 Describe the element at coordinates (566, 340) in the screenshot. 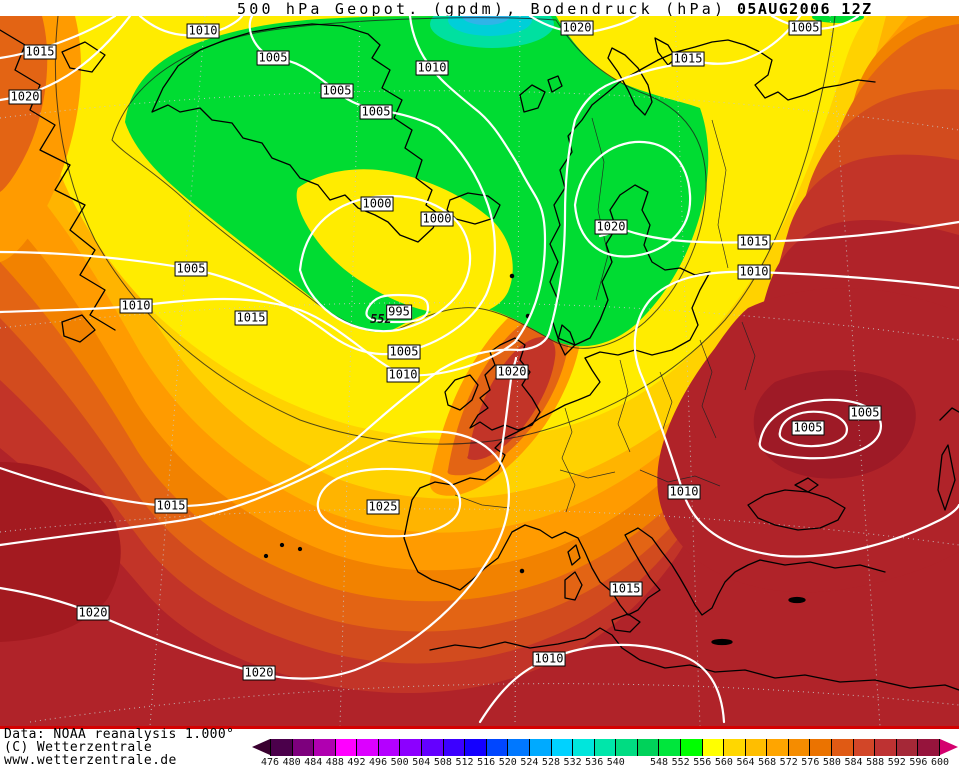

I see `coast-denmark` at that location.